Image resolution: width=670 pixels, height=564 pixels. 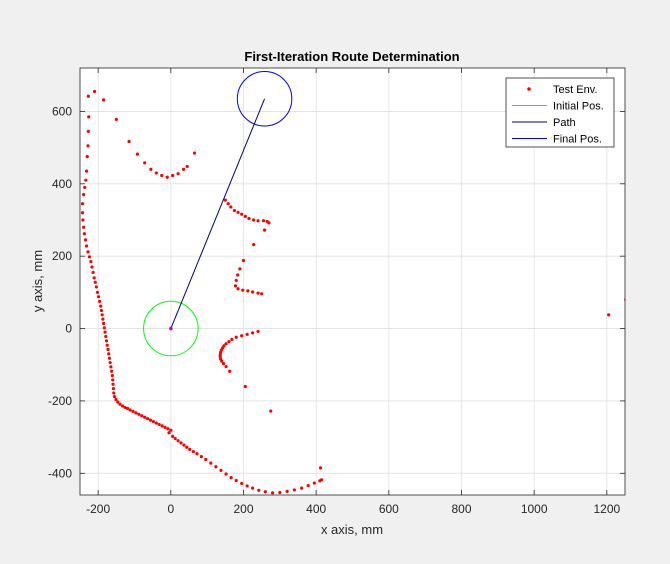 I want to click on y-tick-label: -400, so click(x=60, y=473).